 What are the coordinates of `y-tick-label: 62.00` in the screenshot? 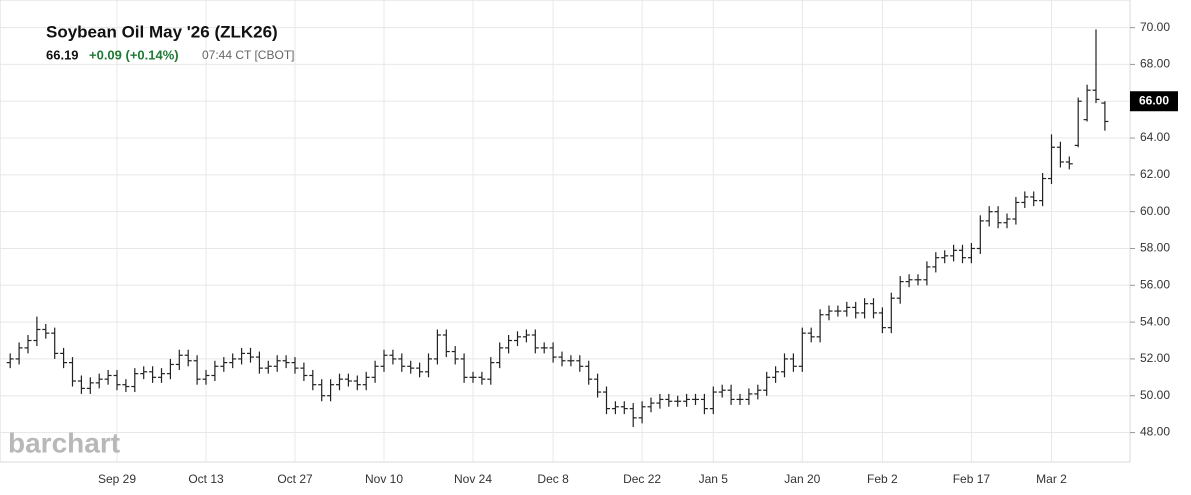 It's located at (1155, 174).